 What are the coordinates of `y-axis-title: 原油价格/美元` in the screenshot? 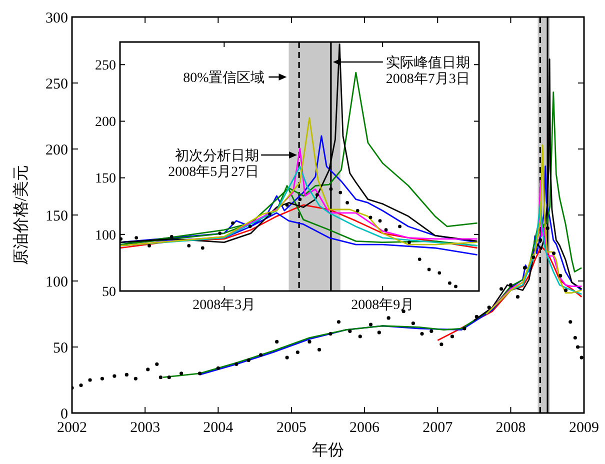 It's located at (21, 215).